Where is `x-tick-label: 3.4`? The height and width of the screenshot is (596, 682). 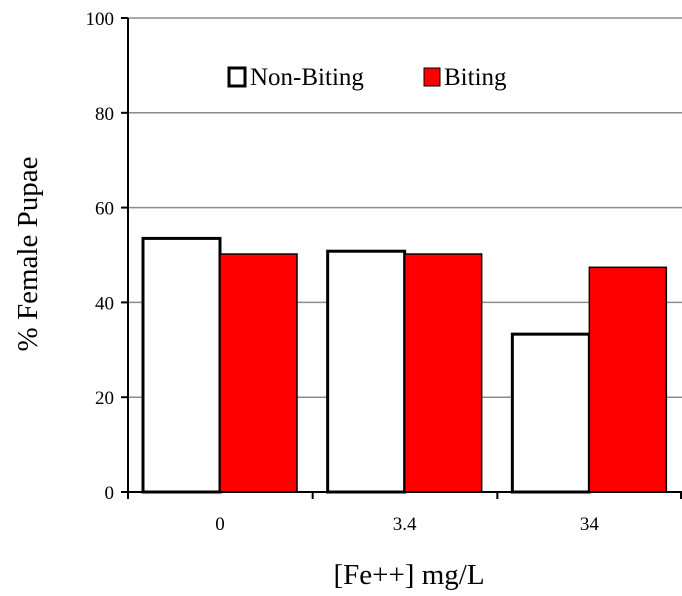 x-tick-label: 3.4 is located at coordinates (405, 524).